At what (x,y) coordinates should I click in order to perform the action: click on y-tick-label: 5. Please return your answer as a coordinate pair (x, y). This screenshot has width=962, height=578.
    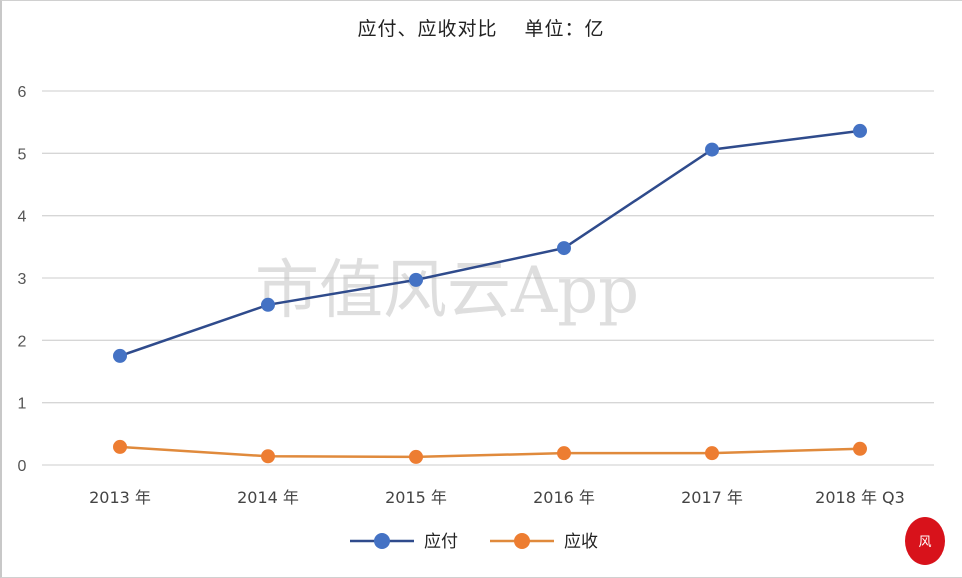
    Looking at the image, I should click on (22, 154).